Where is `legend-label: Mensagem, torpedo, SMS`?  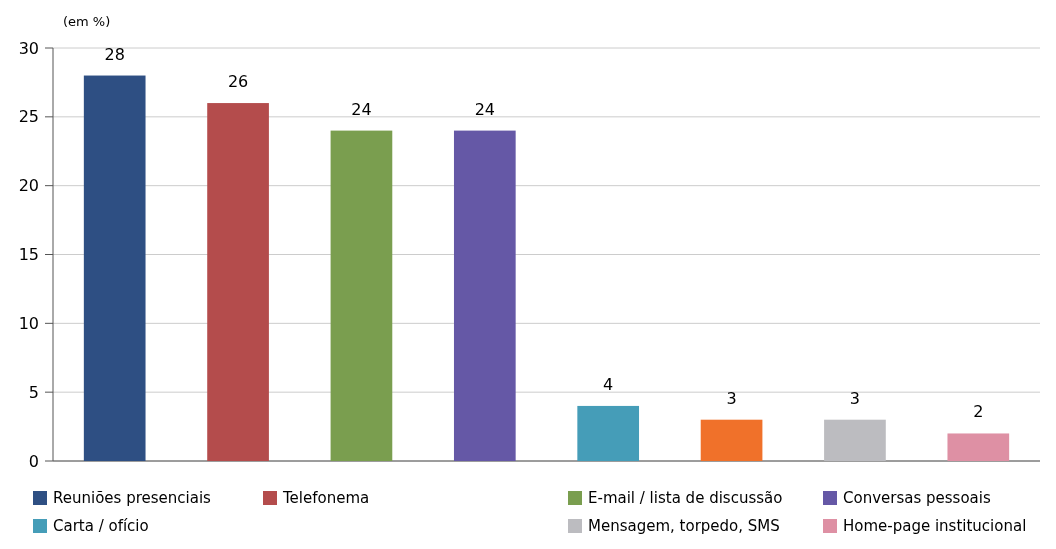 legend-label: Mensagem, torpedo, SMS is located at coordinates (684, 526).